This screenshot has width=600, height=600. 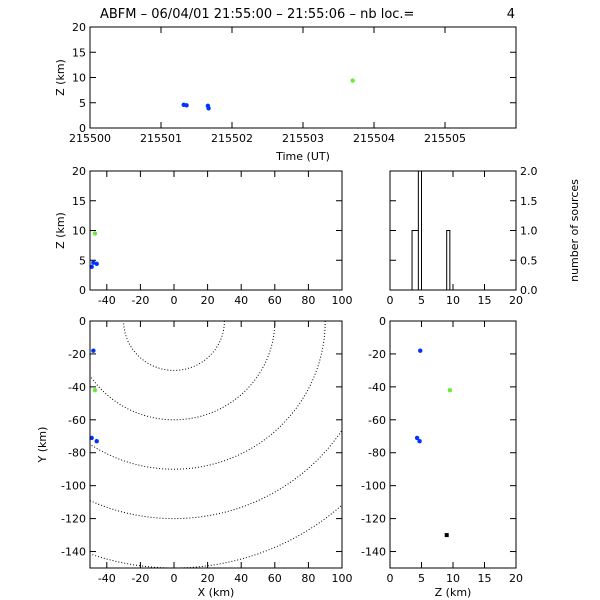 I want to click on z-histogram-panel: 0 5 10 15 200.0 0.5 1.0 1.5 2.0 number of sources, so click(x=484, y=236).